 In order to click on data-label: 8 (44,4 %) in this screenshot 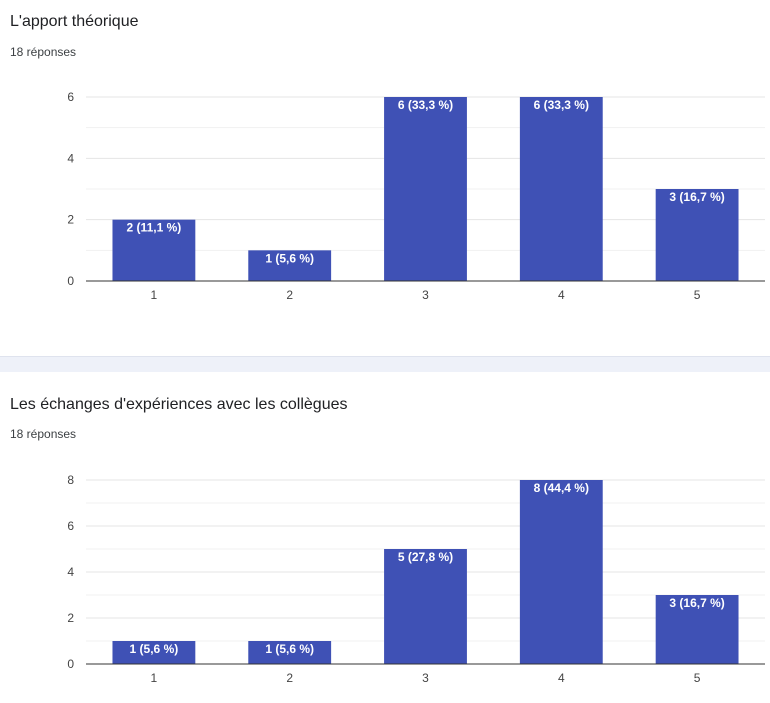, I will do `click(561, 488)`.